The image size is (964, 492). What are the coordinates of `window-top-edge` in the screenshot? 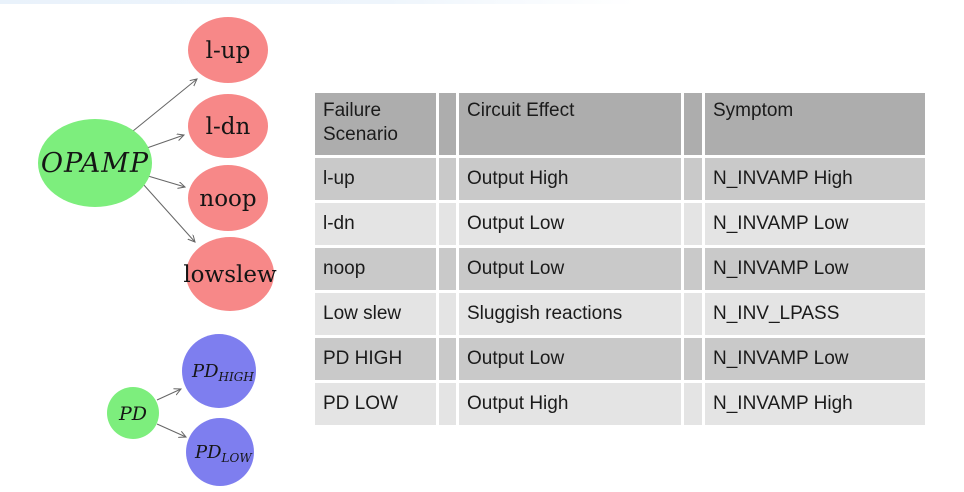 It's located at (482, 2).